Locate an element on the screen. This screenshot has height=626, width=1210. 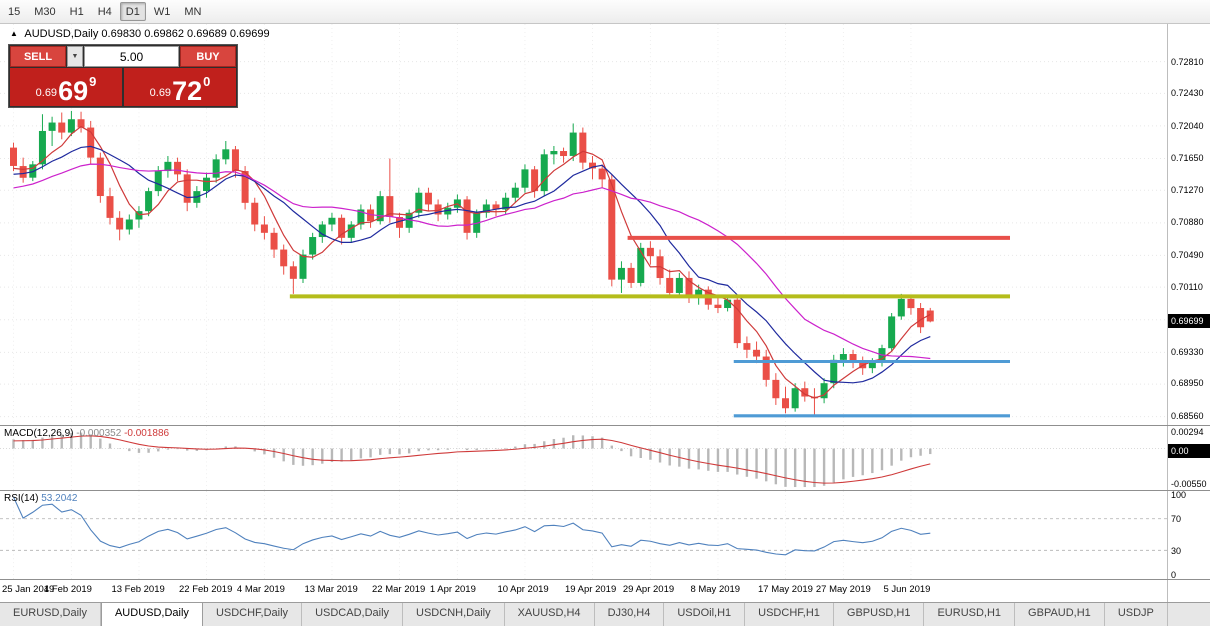
sell-price-big: 69 is located at coordinates (73, 90).